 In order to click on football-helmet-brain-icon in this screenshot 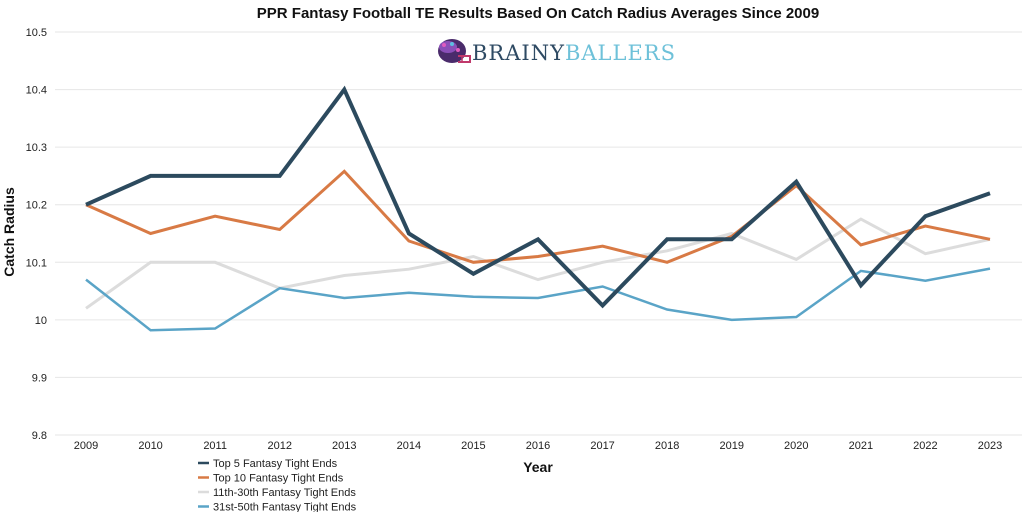, I will do `click(454, 51)`.